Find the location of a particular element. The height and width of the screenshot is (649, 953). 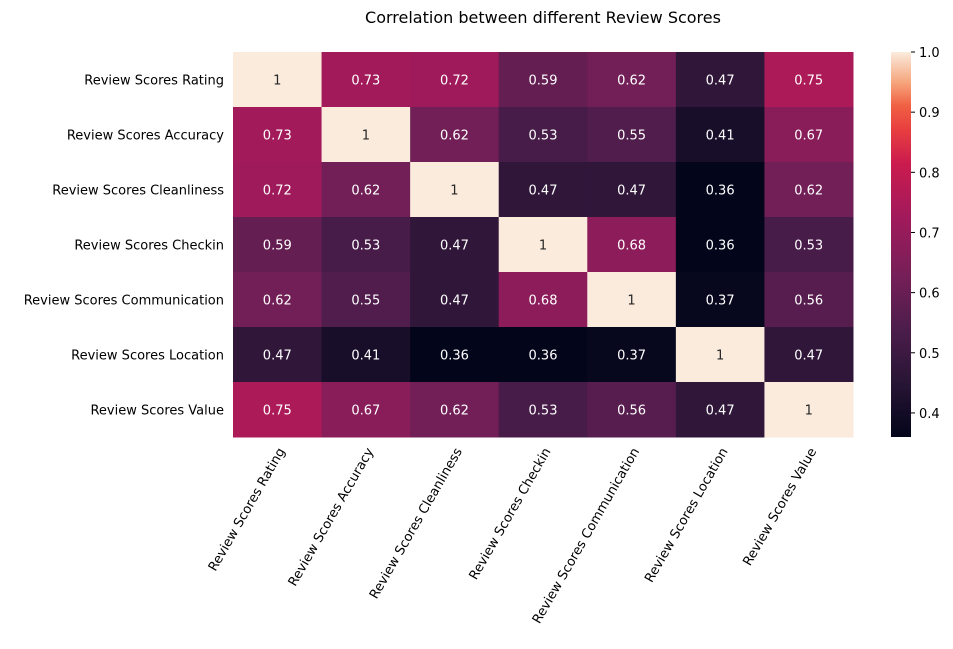

y-tick-label: Review Scores Checkin is located at coordinates (149, 246).